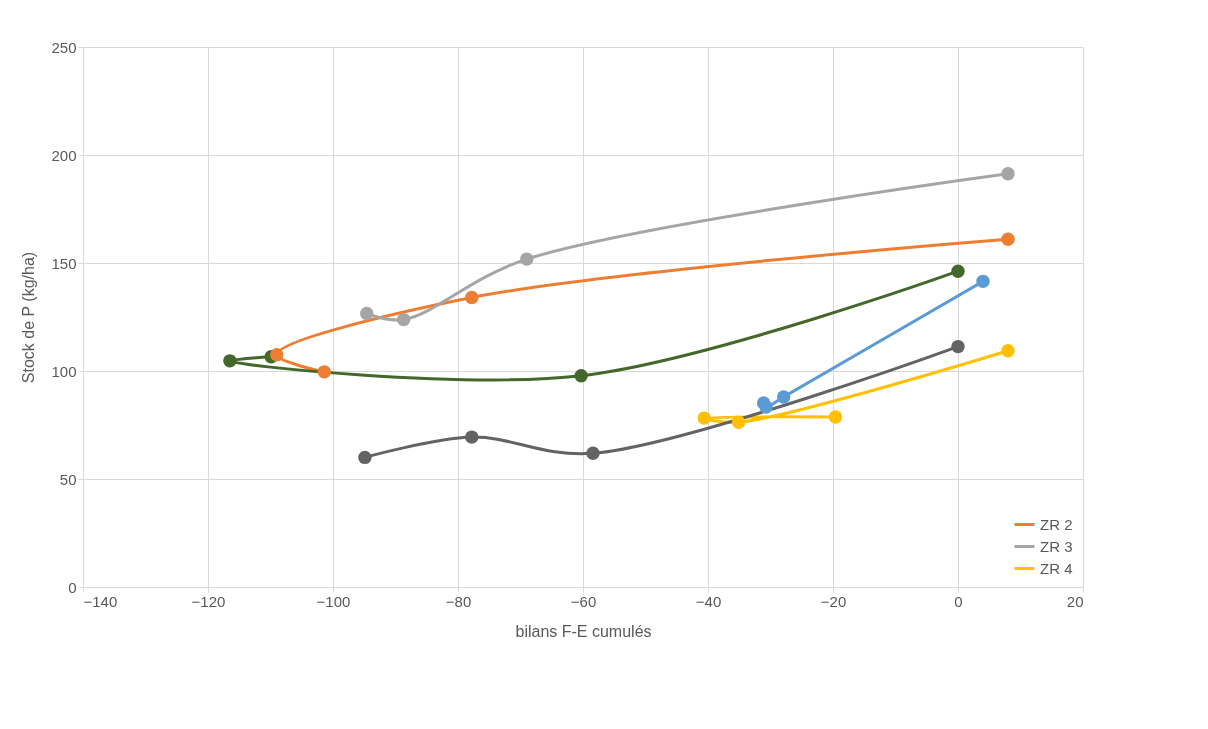 The image size is (1208, 729). What do you see at coordinates (64, 47) in the screenshot?
I see `y-tick-label: 250` at bounding box center [64, 47].